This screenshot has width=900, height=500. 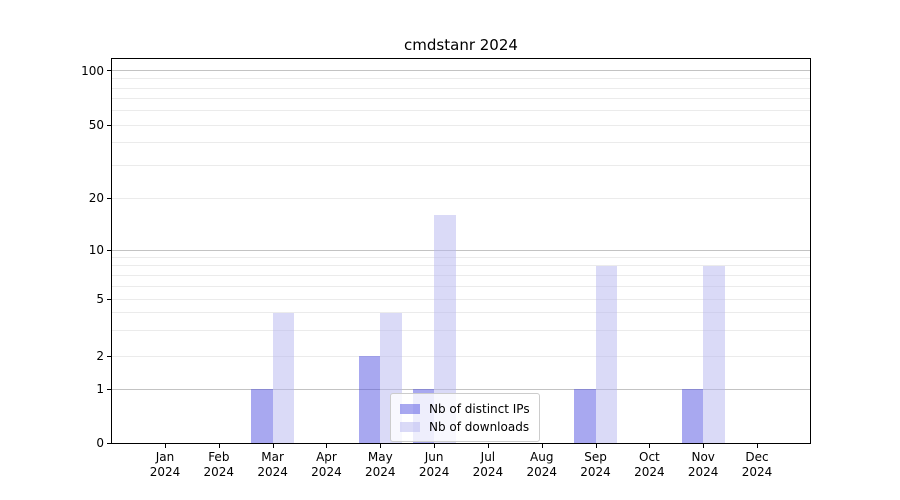 I want to click on x-tick-month: Aug, so click(x=542, y=457).